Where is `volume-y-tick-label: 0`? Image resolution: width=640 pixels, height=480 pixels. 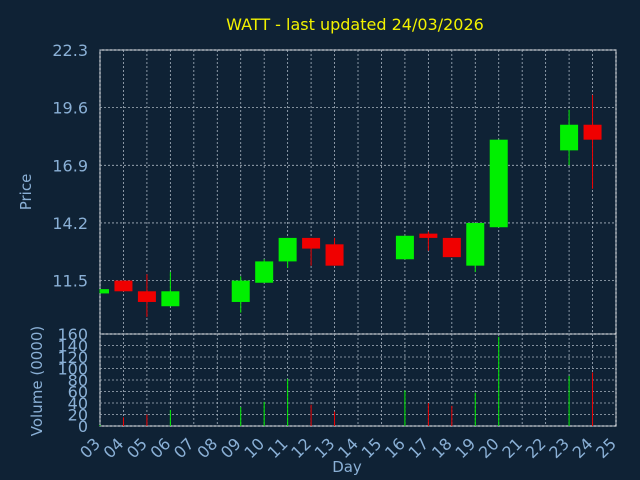 volume-y-tick-label: 0 is located at coordinates (83, 426).